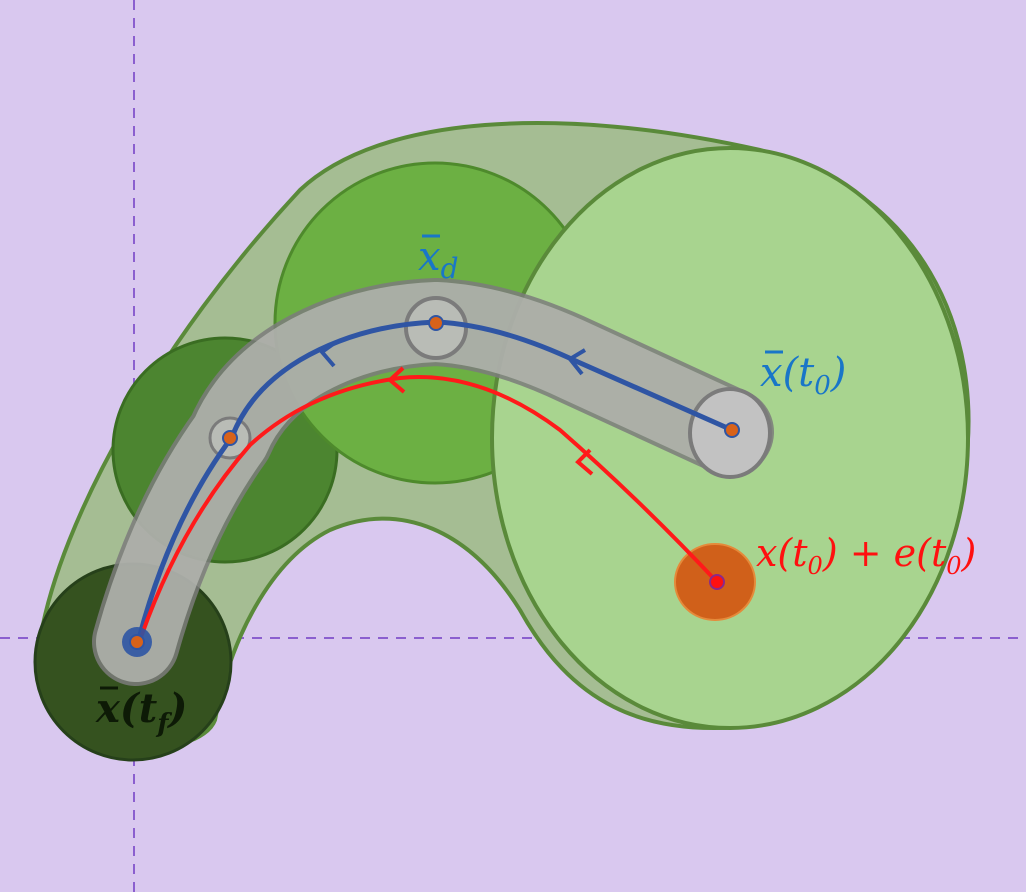 This screenshot has width=1026, height=892. Describe the element at coordinates (137, 642) in the screenshot. I see `final-point` at that location.